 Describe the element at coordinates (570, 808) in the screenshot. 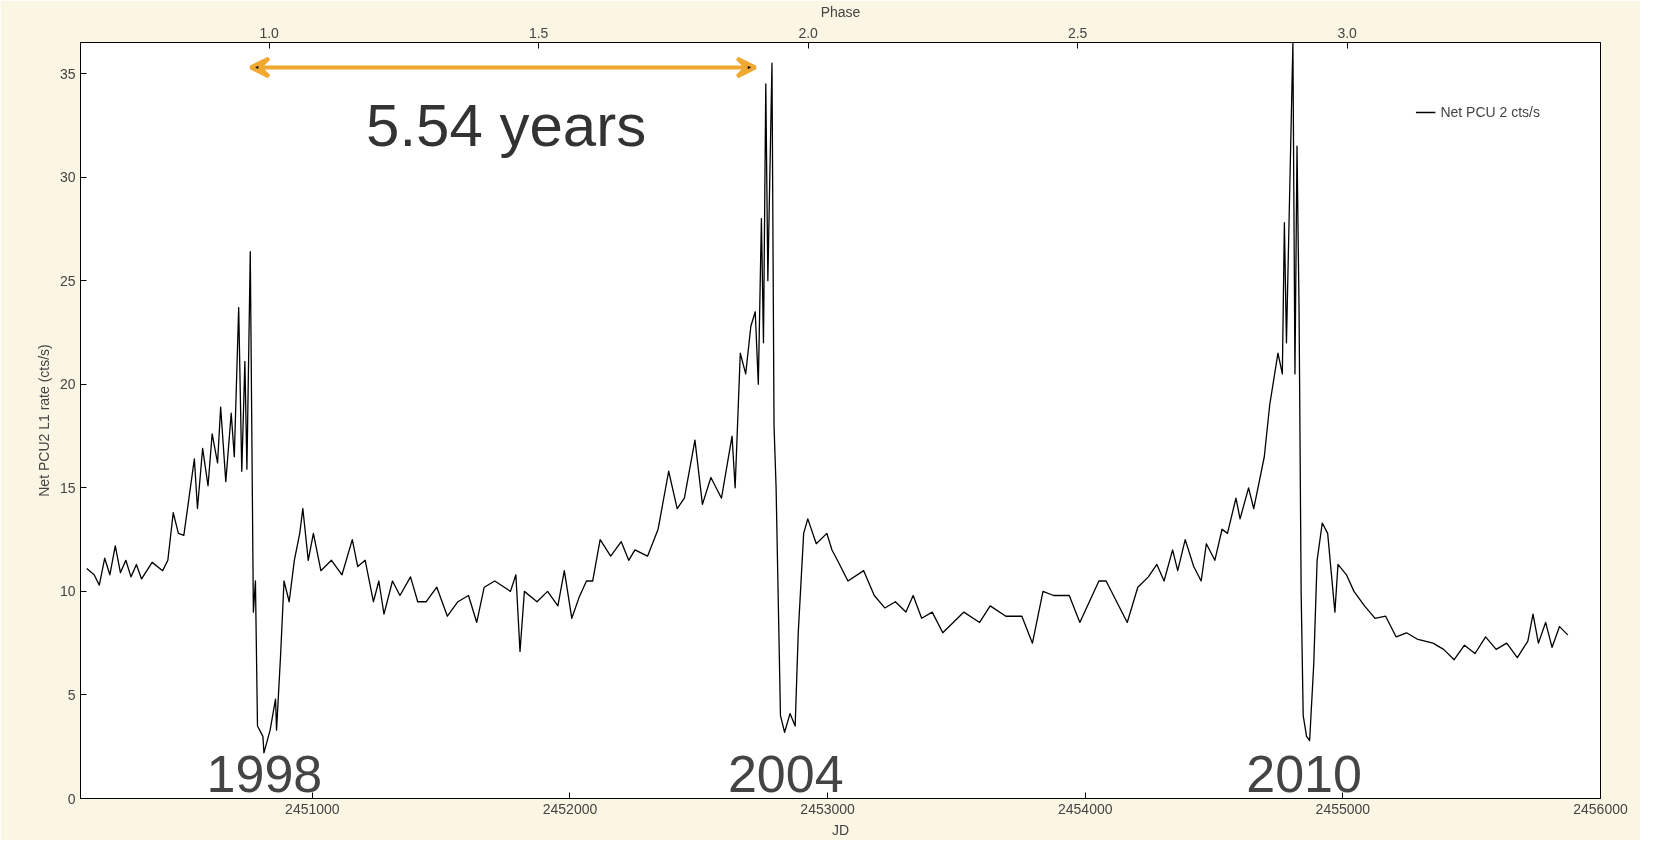

I see `x-tick-label: 2452000` at that location.